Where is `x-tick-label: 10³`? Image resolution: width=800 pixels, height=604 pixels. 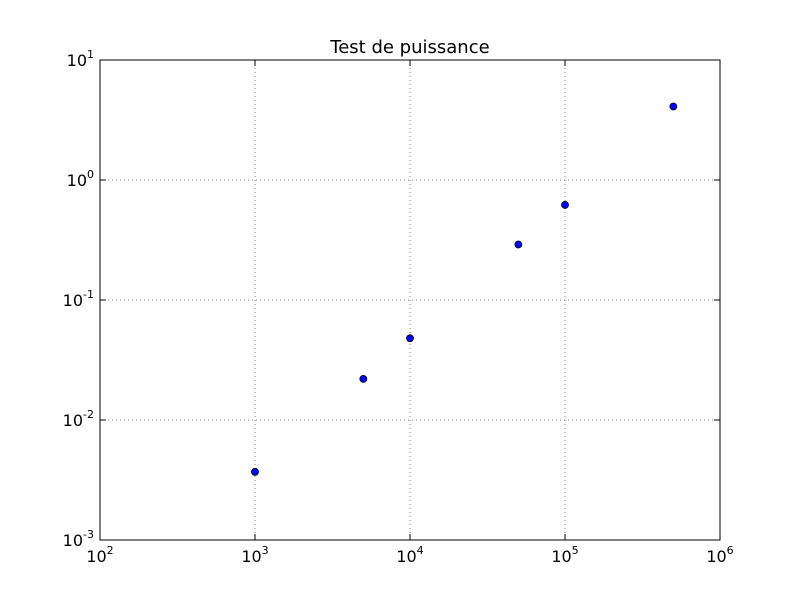
x-tick-label: 10³ is located at coordinates (254, 555).